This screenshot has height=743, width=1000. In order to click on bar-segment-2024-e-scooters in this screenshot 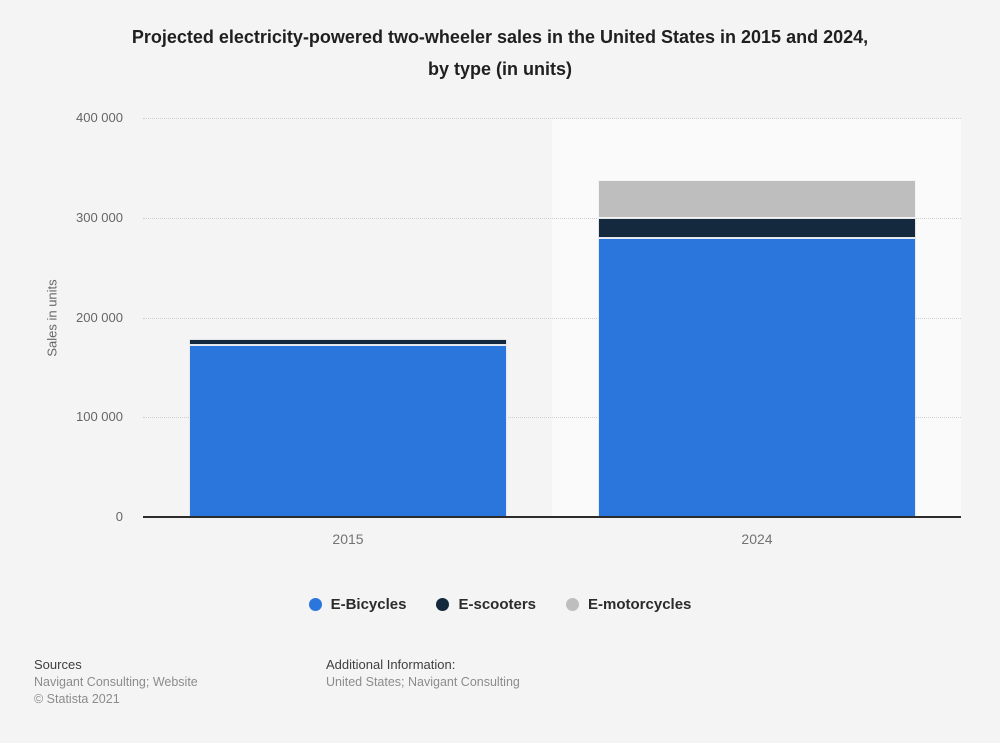, I will do `click(756, 227)`.